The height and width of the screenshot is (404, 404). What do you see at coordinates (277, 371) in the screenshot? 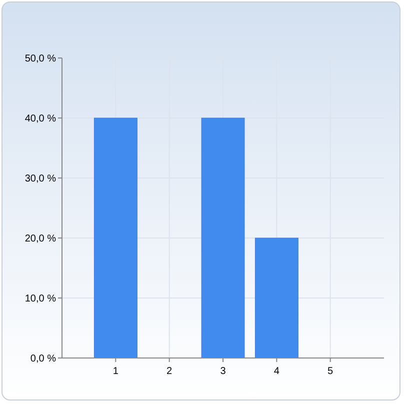
I see `x-tick-label: 4` at bounding box center [277, 371].